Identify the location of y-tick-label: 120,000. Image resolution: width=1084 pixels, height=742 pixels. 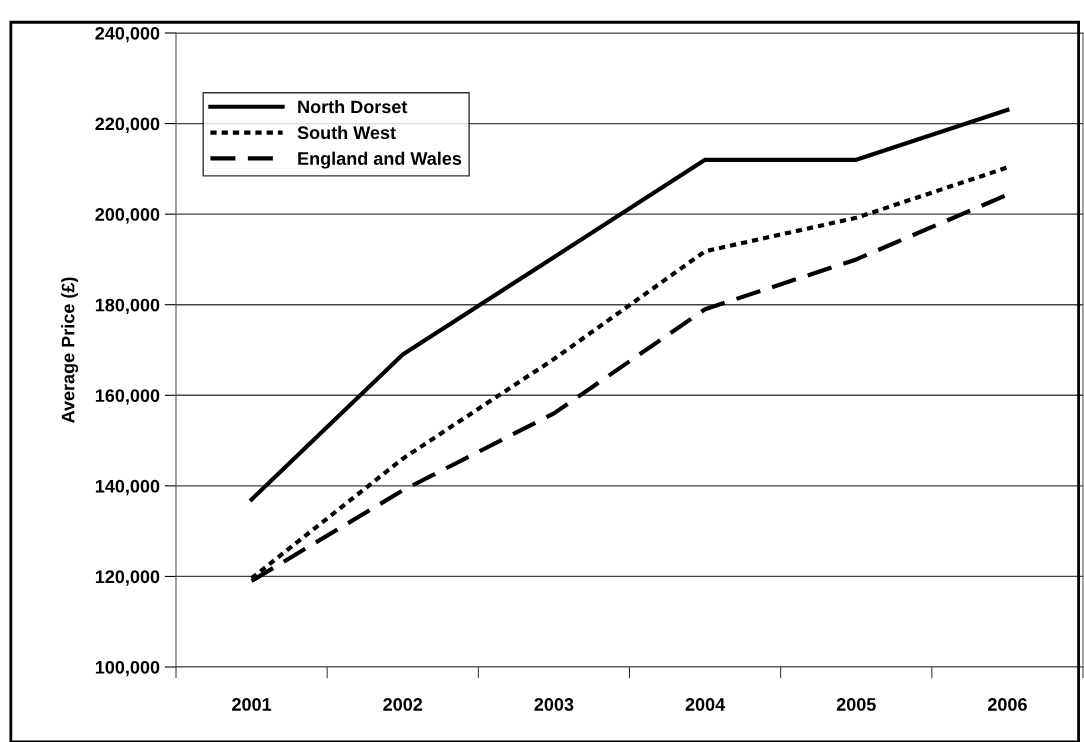
(127, 578).